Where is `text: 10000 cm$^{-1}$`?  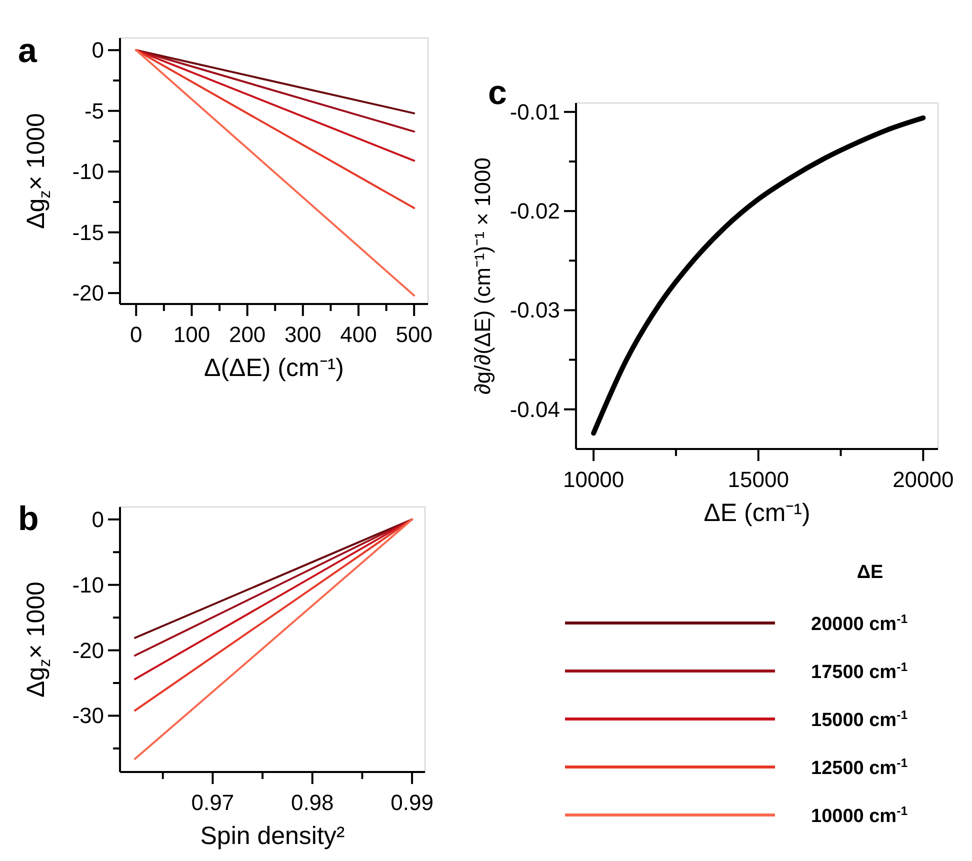
text: 10000 cm$^{-1}$ is located at coordinates (859, 815).